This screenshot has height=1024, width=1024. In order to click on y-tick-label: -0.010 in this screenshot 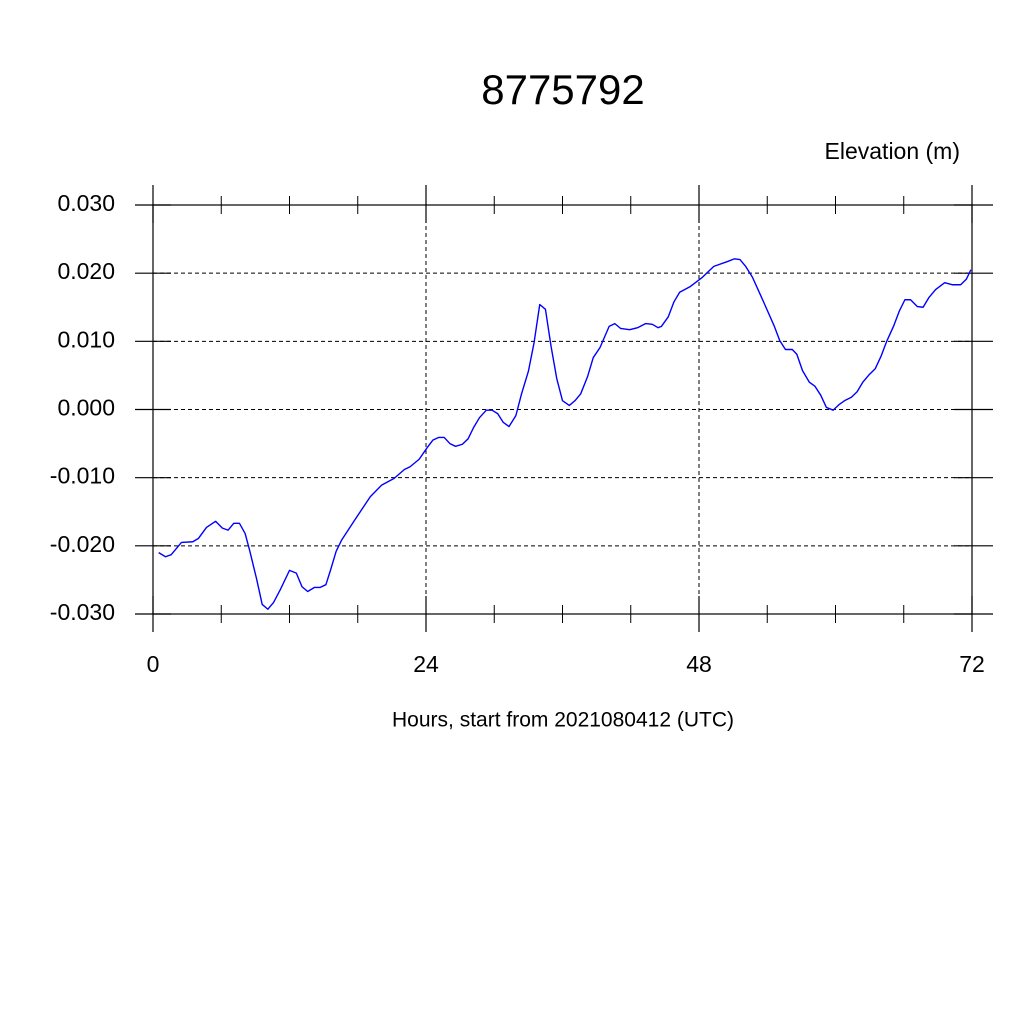, I will do `click(82, 476)`.